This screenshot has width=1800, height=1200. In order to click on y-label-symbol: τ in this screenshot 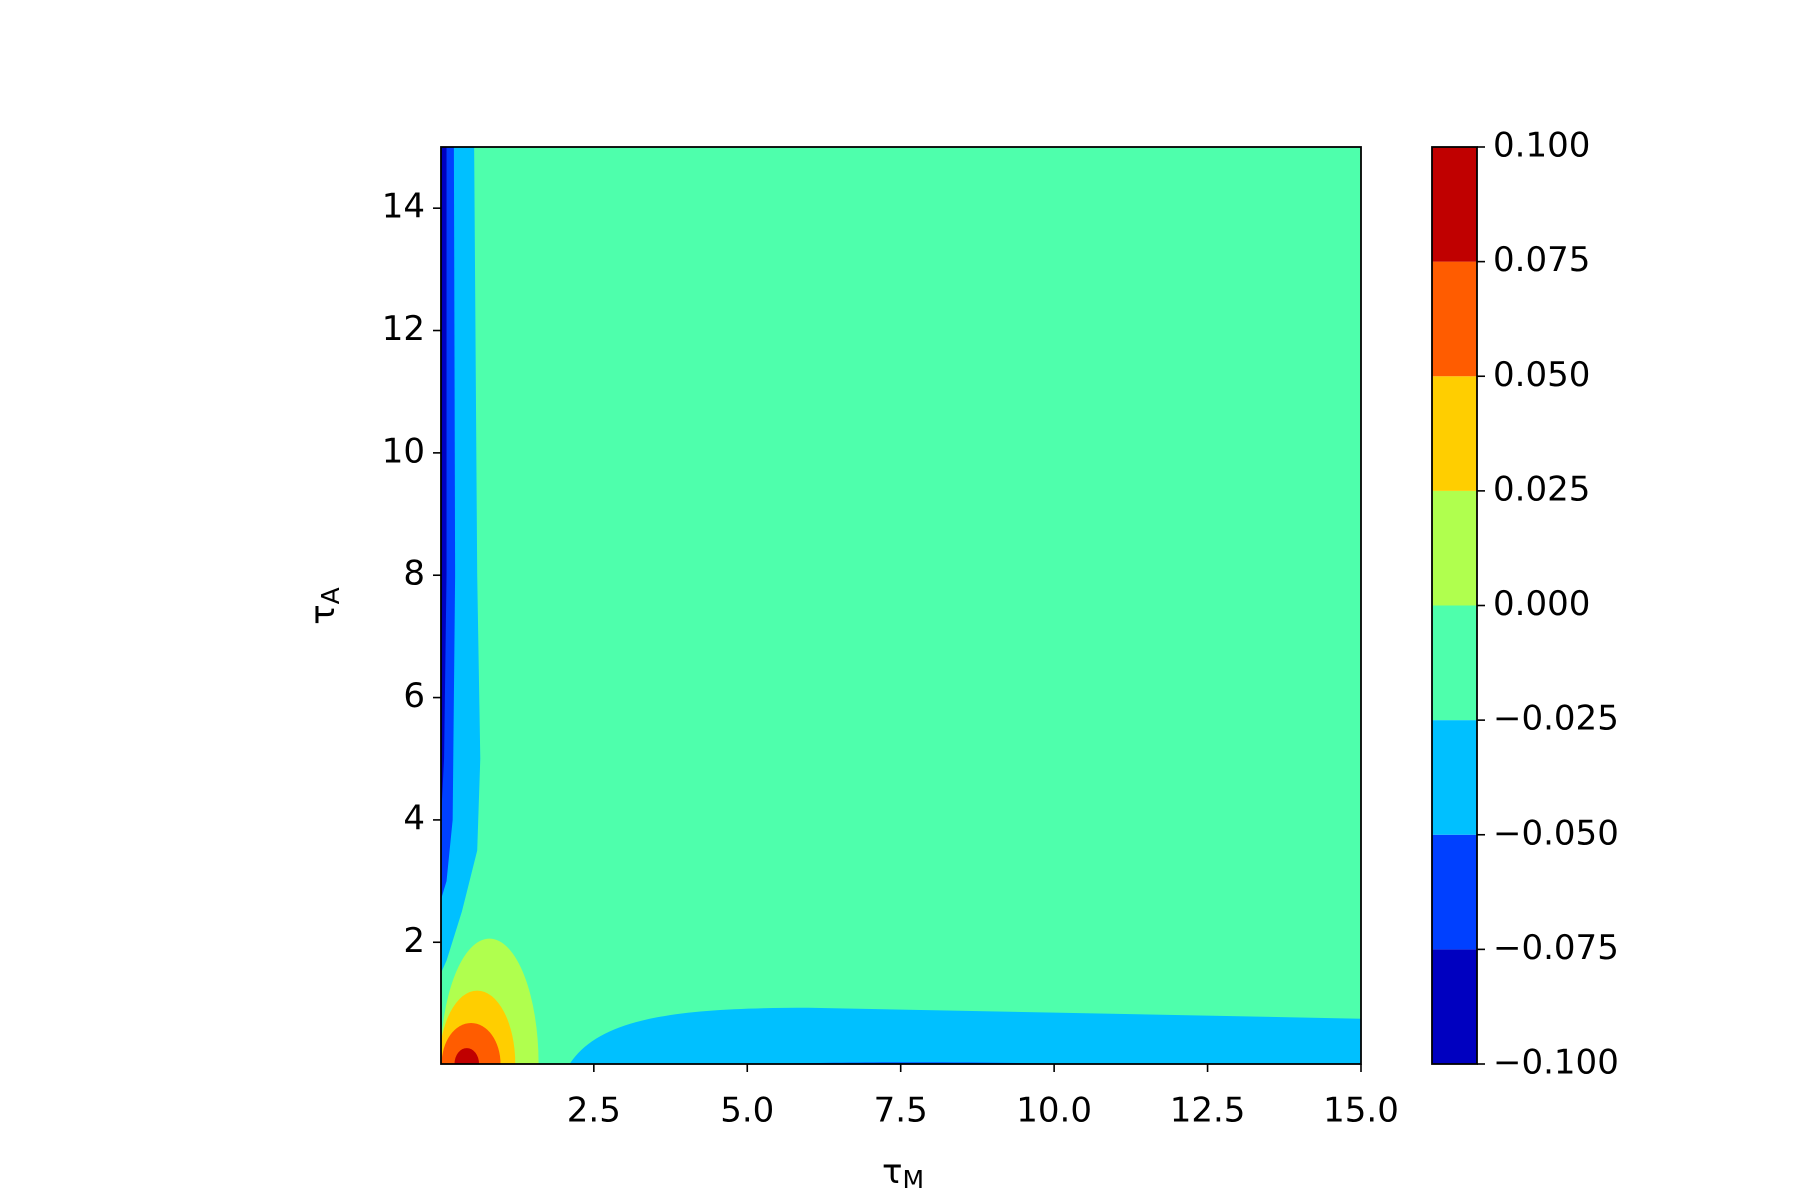, I will do `click(323, 614)`.